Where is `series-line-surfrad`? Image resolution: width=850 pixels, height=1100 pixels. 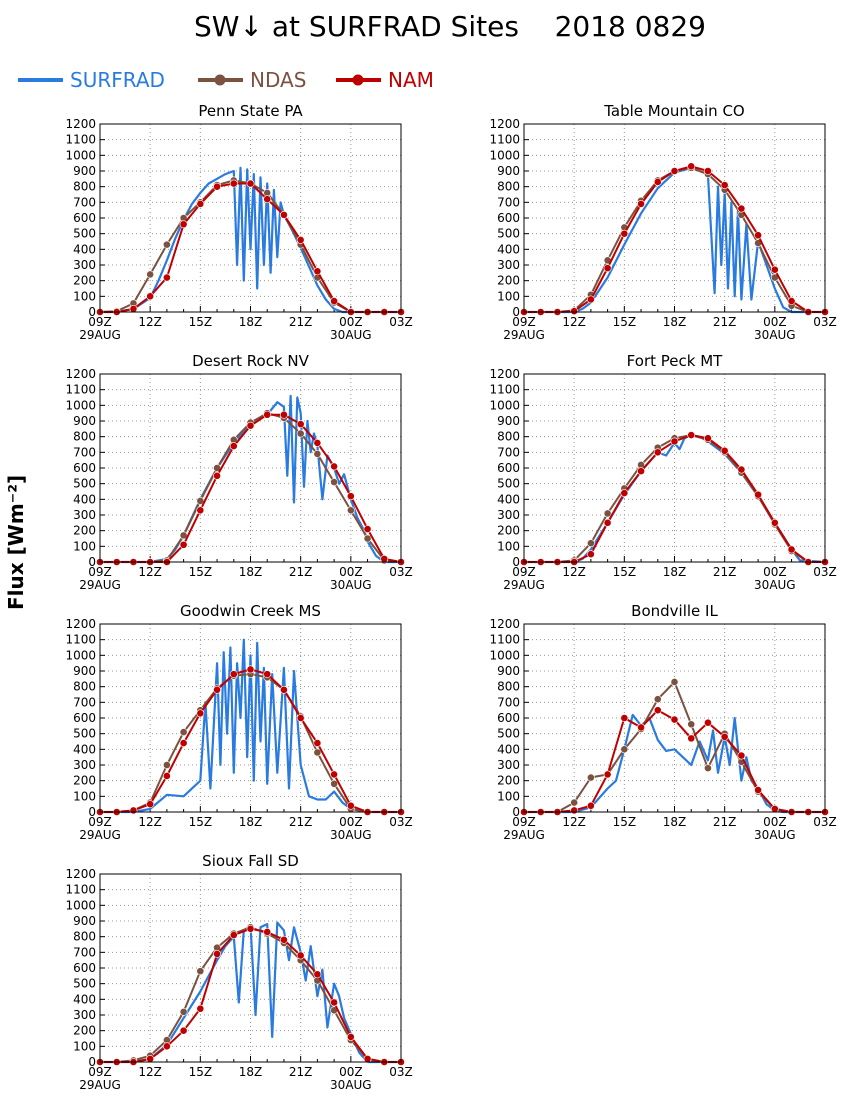 series-line-surfrad is located at coordinates (674, 240).